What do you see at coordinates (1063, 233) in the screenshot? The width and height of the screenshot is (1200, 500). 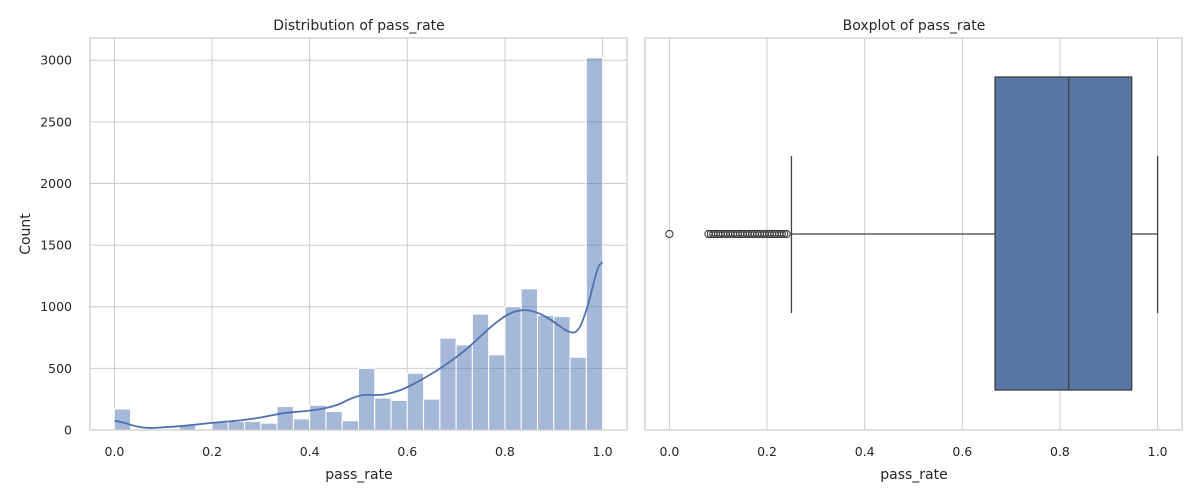 I see `interquartile-box` at bounding box center [1063, 233].